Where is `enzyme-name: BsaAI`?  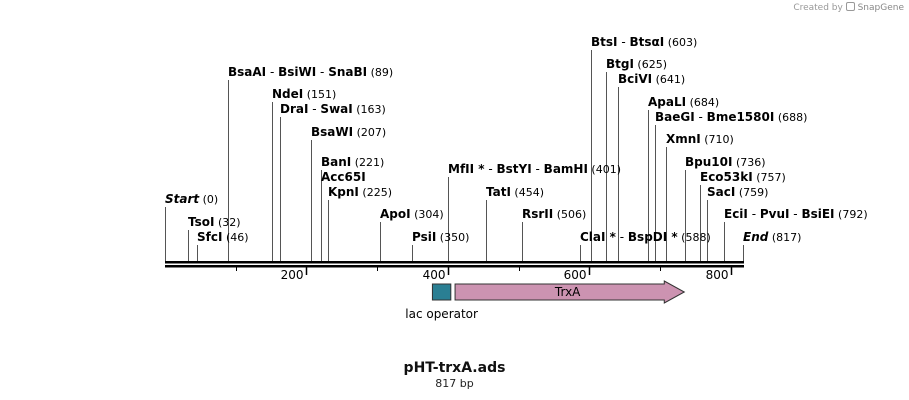 enzyme-name: BsaAI is located at coordinates (247, 72).